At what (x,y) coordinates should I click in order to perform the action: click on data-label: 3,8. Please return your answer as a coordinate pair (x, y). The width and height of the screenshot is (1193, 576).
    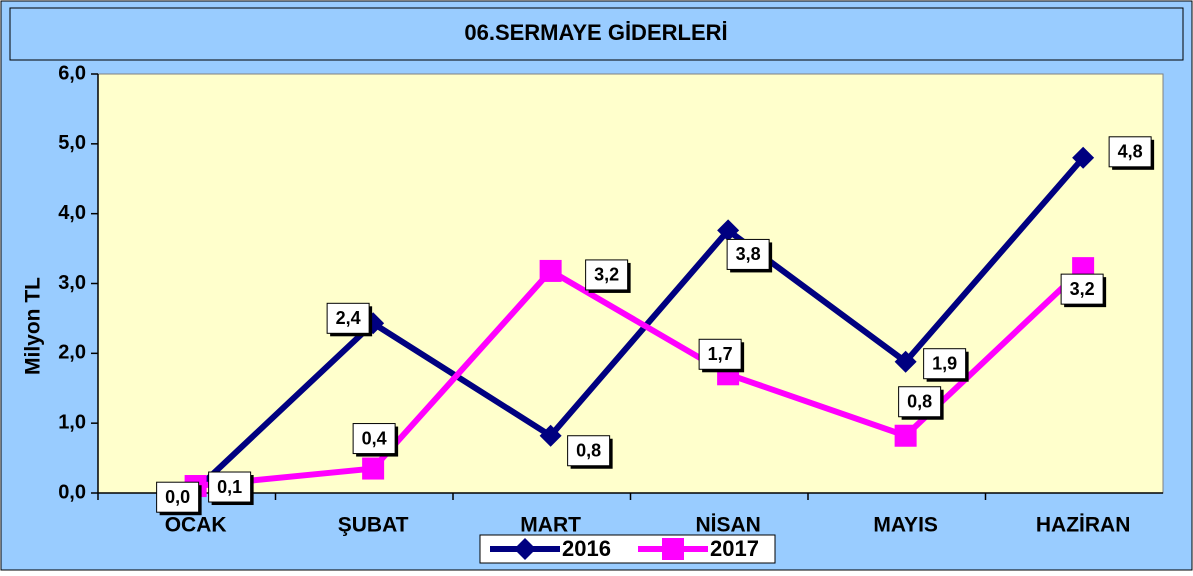
    Looking at the image, I should click on (748, 254).